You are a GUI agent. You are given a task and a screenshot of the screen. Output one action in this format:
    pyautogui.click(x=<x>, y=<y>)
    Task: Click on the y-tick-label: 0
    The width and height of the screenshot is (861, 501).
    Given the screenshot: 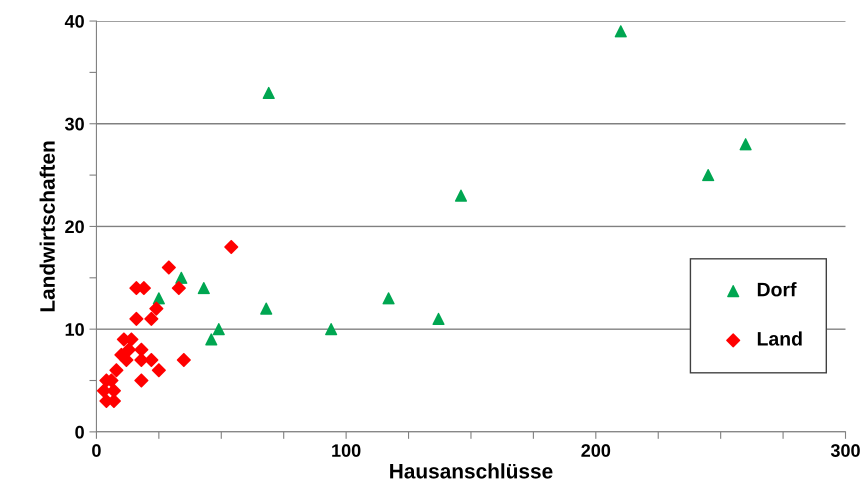 What is the action you would take?
    pyautogui.click(x=79, y=432)
    